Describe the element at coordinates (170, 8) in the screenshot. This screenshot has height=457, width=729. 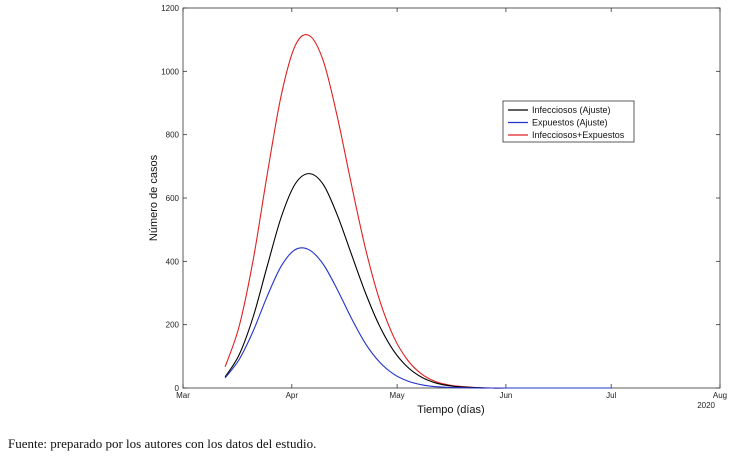
I see `y-tick-label: 1200` at that location.